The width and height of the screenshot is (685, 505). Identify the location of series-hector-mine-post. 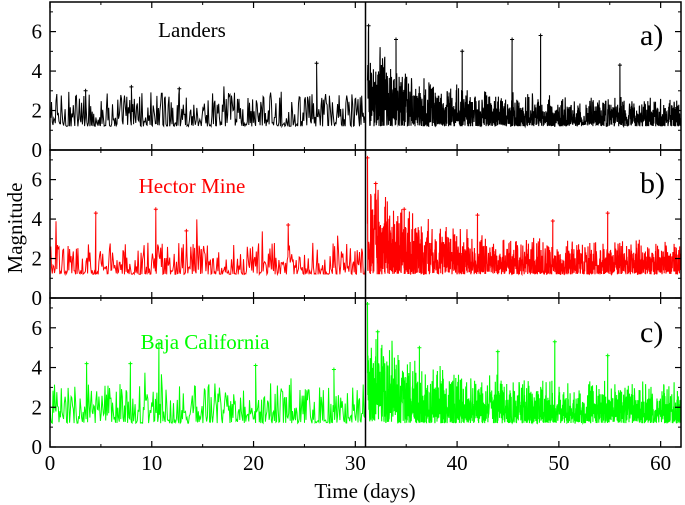
(523, 216).